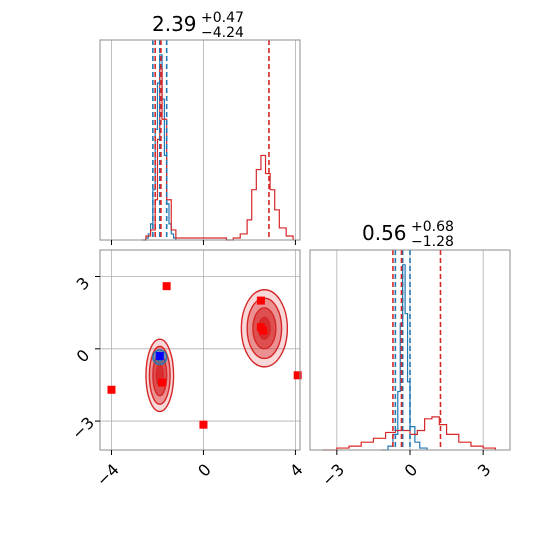 The image size is (550, 550). What do you see at coordinates (333, 475) in the screenshot?
I see `x-tick-label: −3` at bounding box center [333, 475].